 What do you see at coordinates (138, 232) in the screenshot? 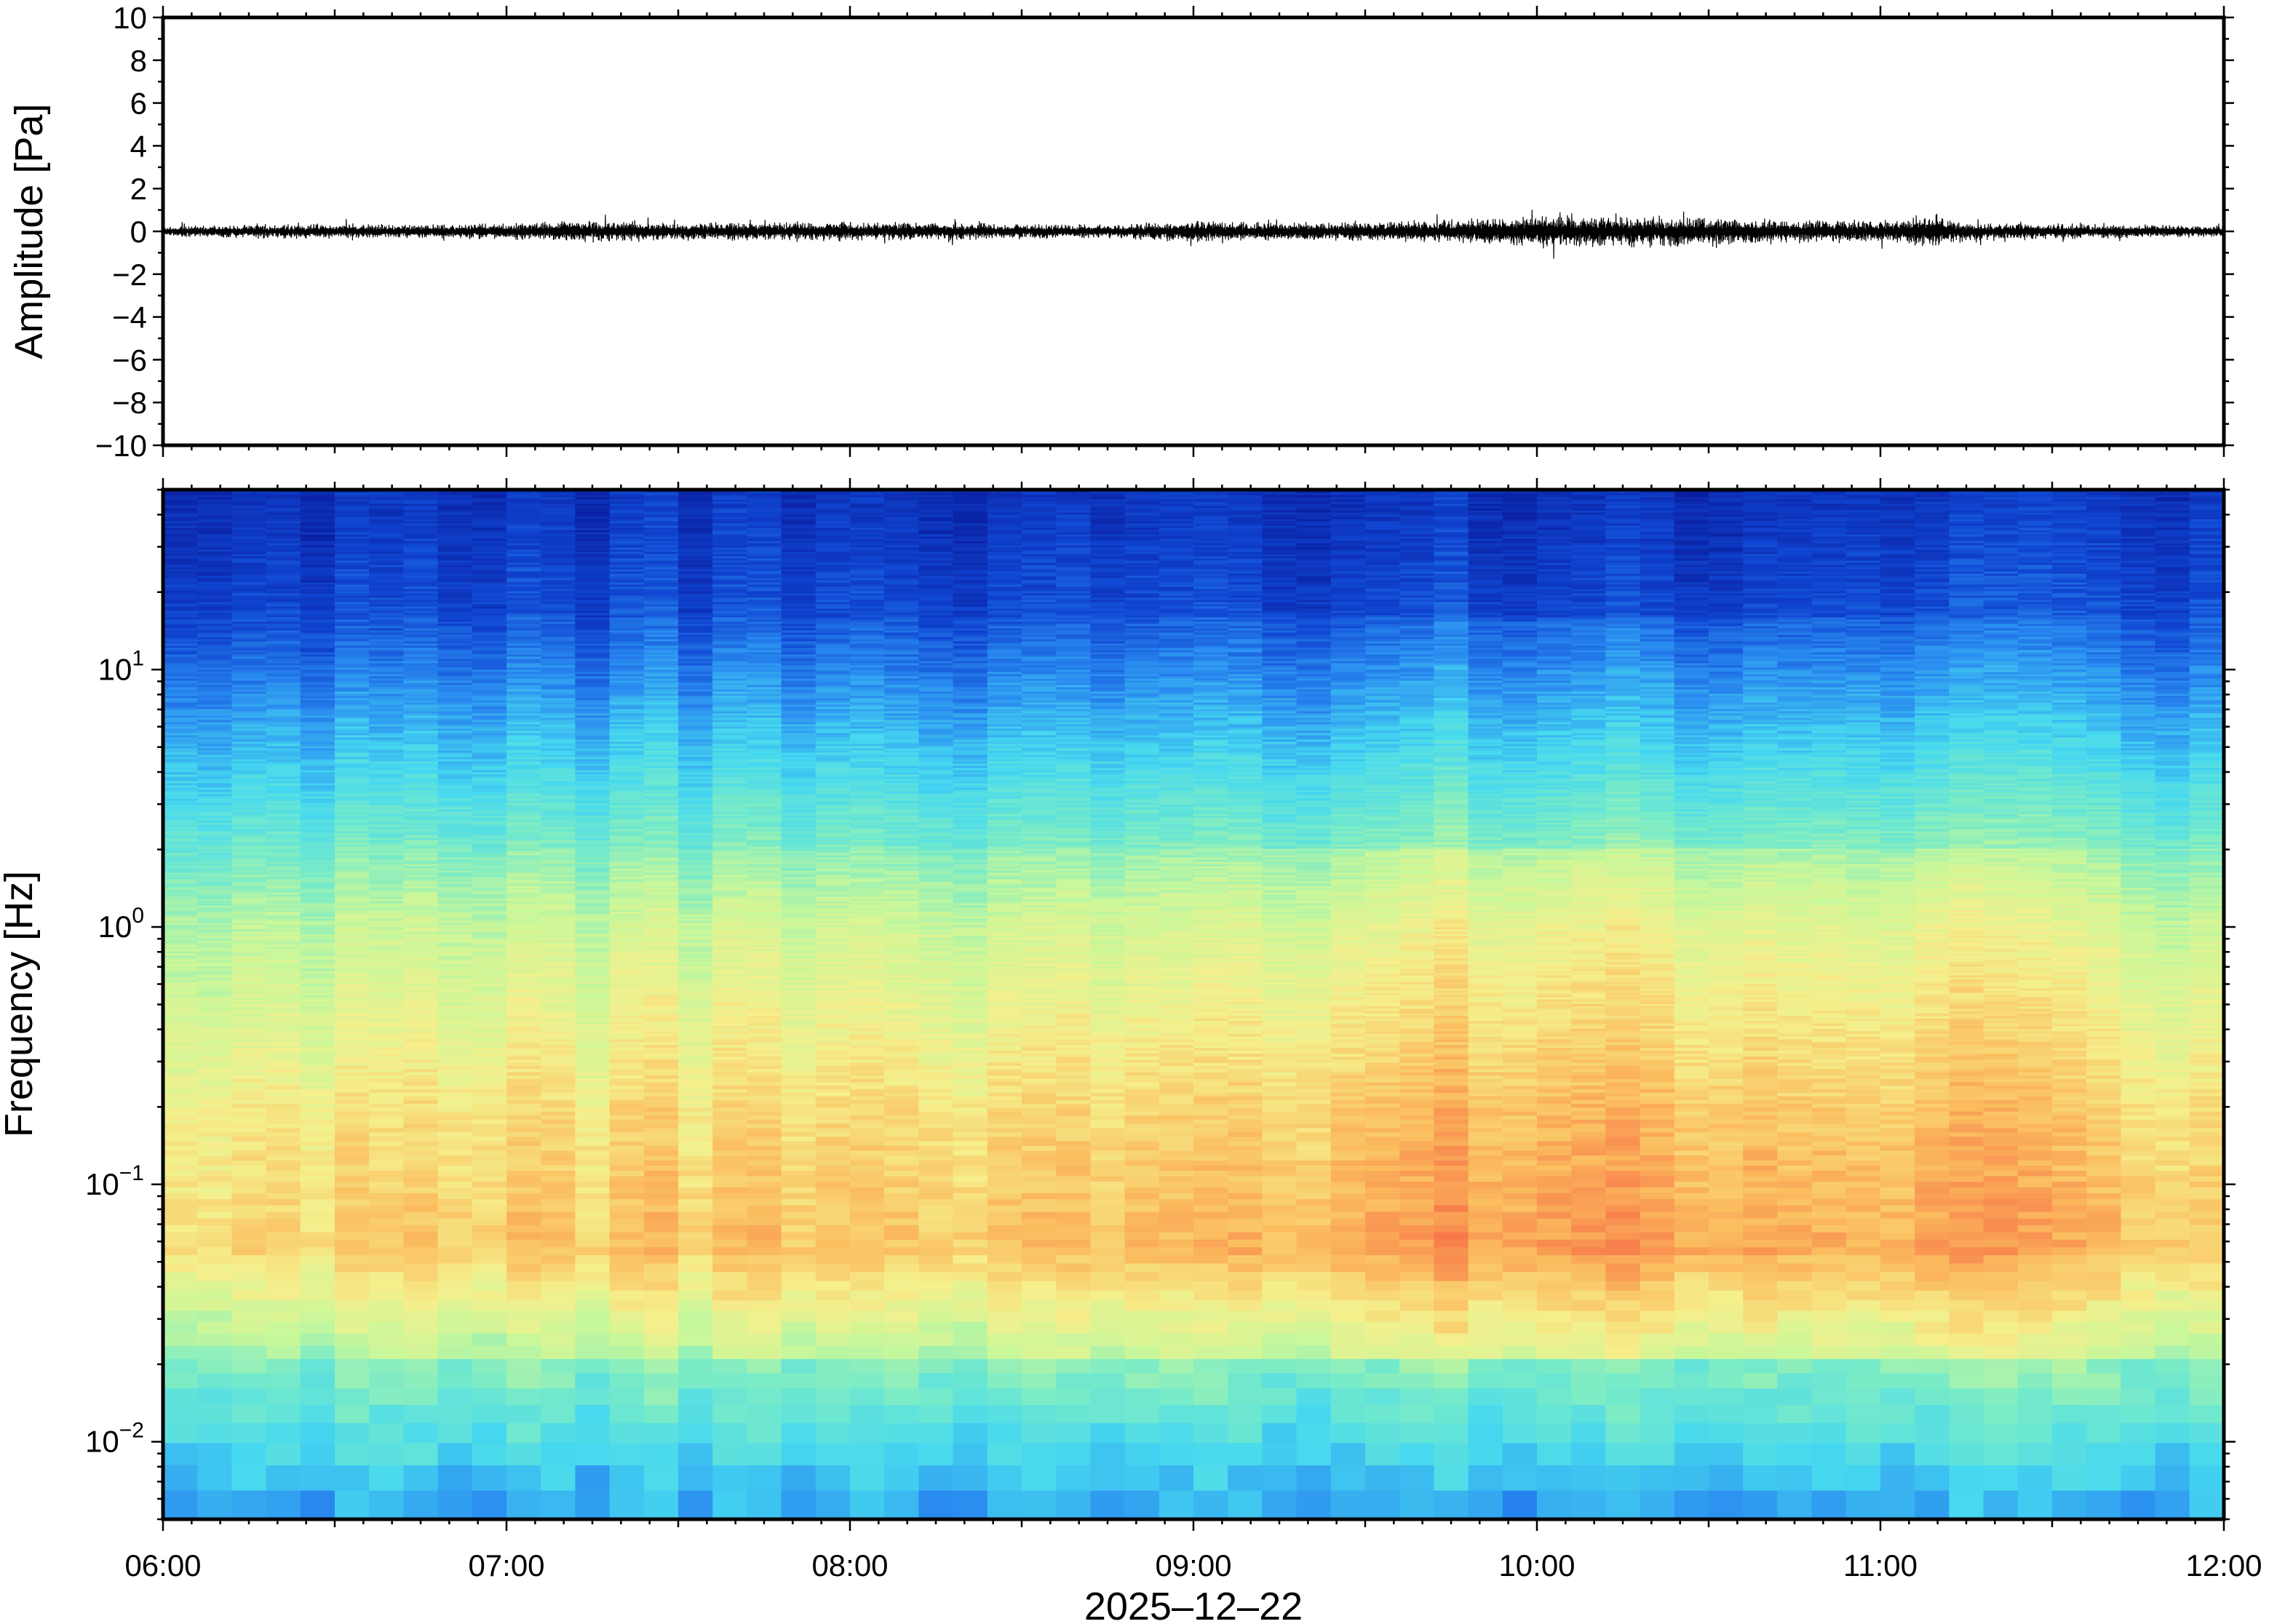
I see `amplitude-y-tick-label: 0` at bounding box center [138, 232].